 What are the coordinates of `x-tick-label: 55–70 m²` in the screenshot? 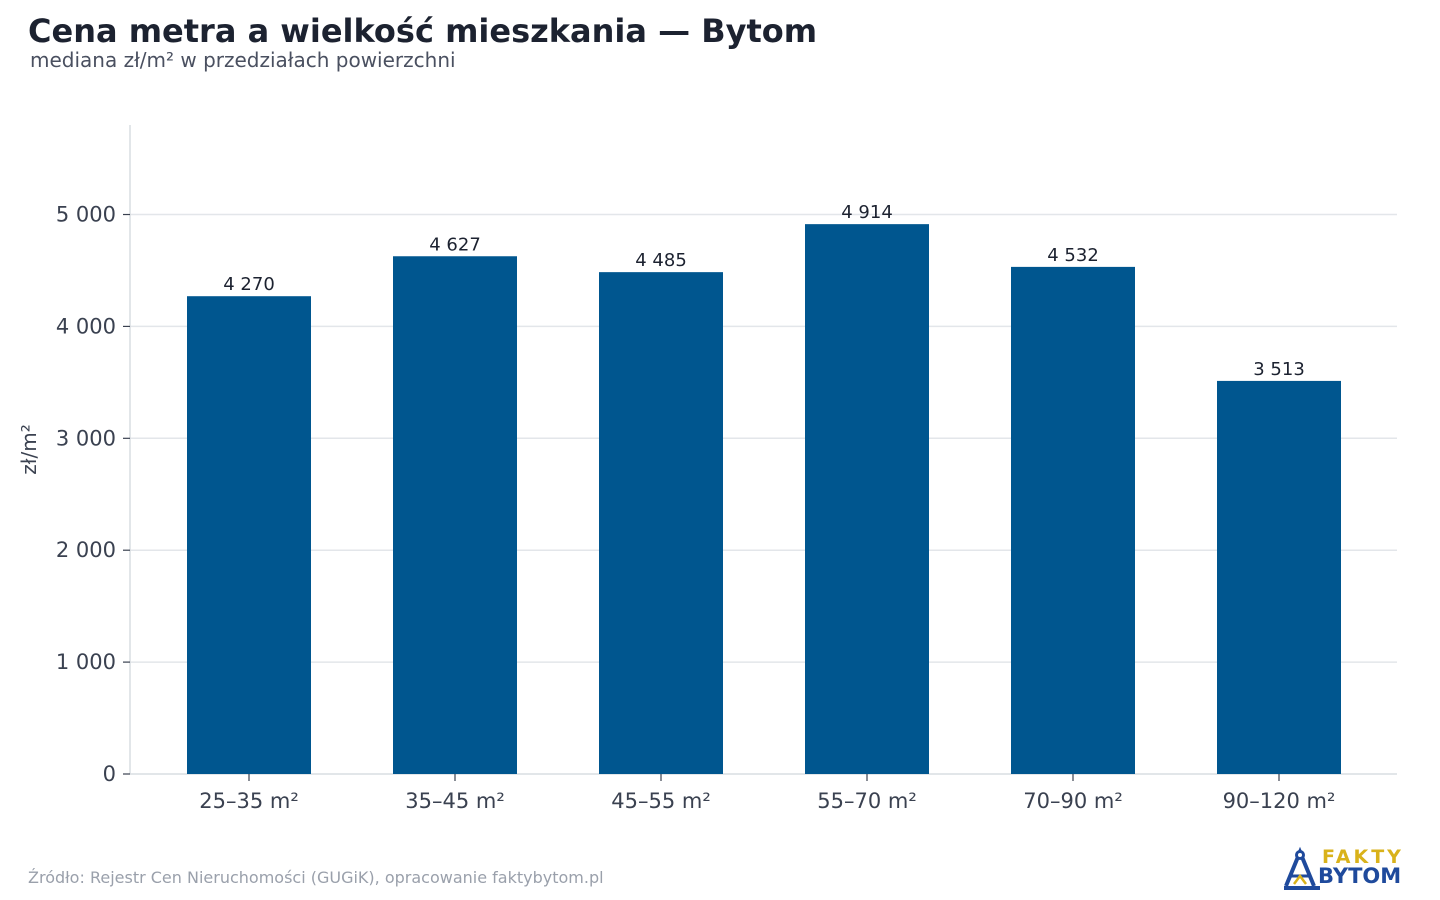 It's located at (867, 801).